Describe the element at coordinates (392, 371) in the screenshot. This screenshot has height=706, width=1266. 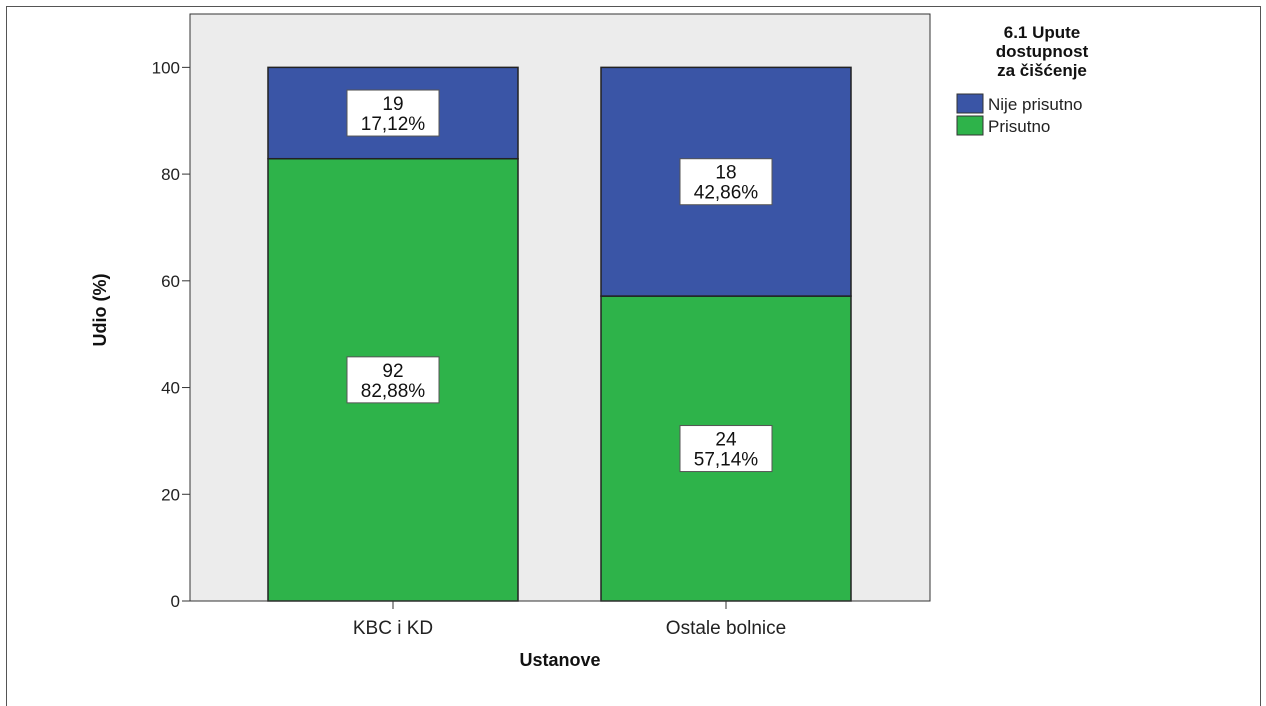
I see `data-label-count: 92` at that location.